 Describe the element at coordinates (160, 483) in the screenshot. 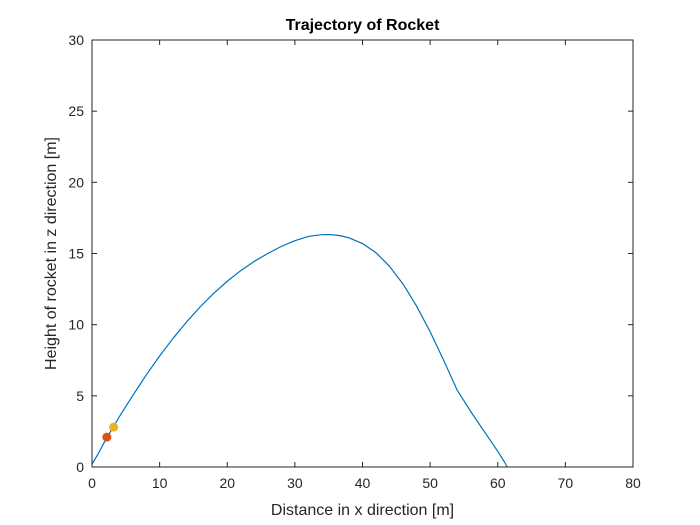

I see `x-tick-label: 10` at that location.